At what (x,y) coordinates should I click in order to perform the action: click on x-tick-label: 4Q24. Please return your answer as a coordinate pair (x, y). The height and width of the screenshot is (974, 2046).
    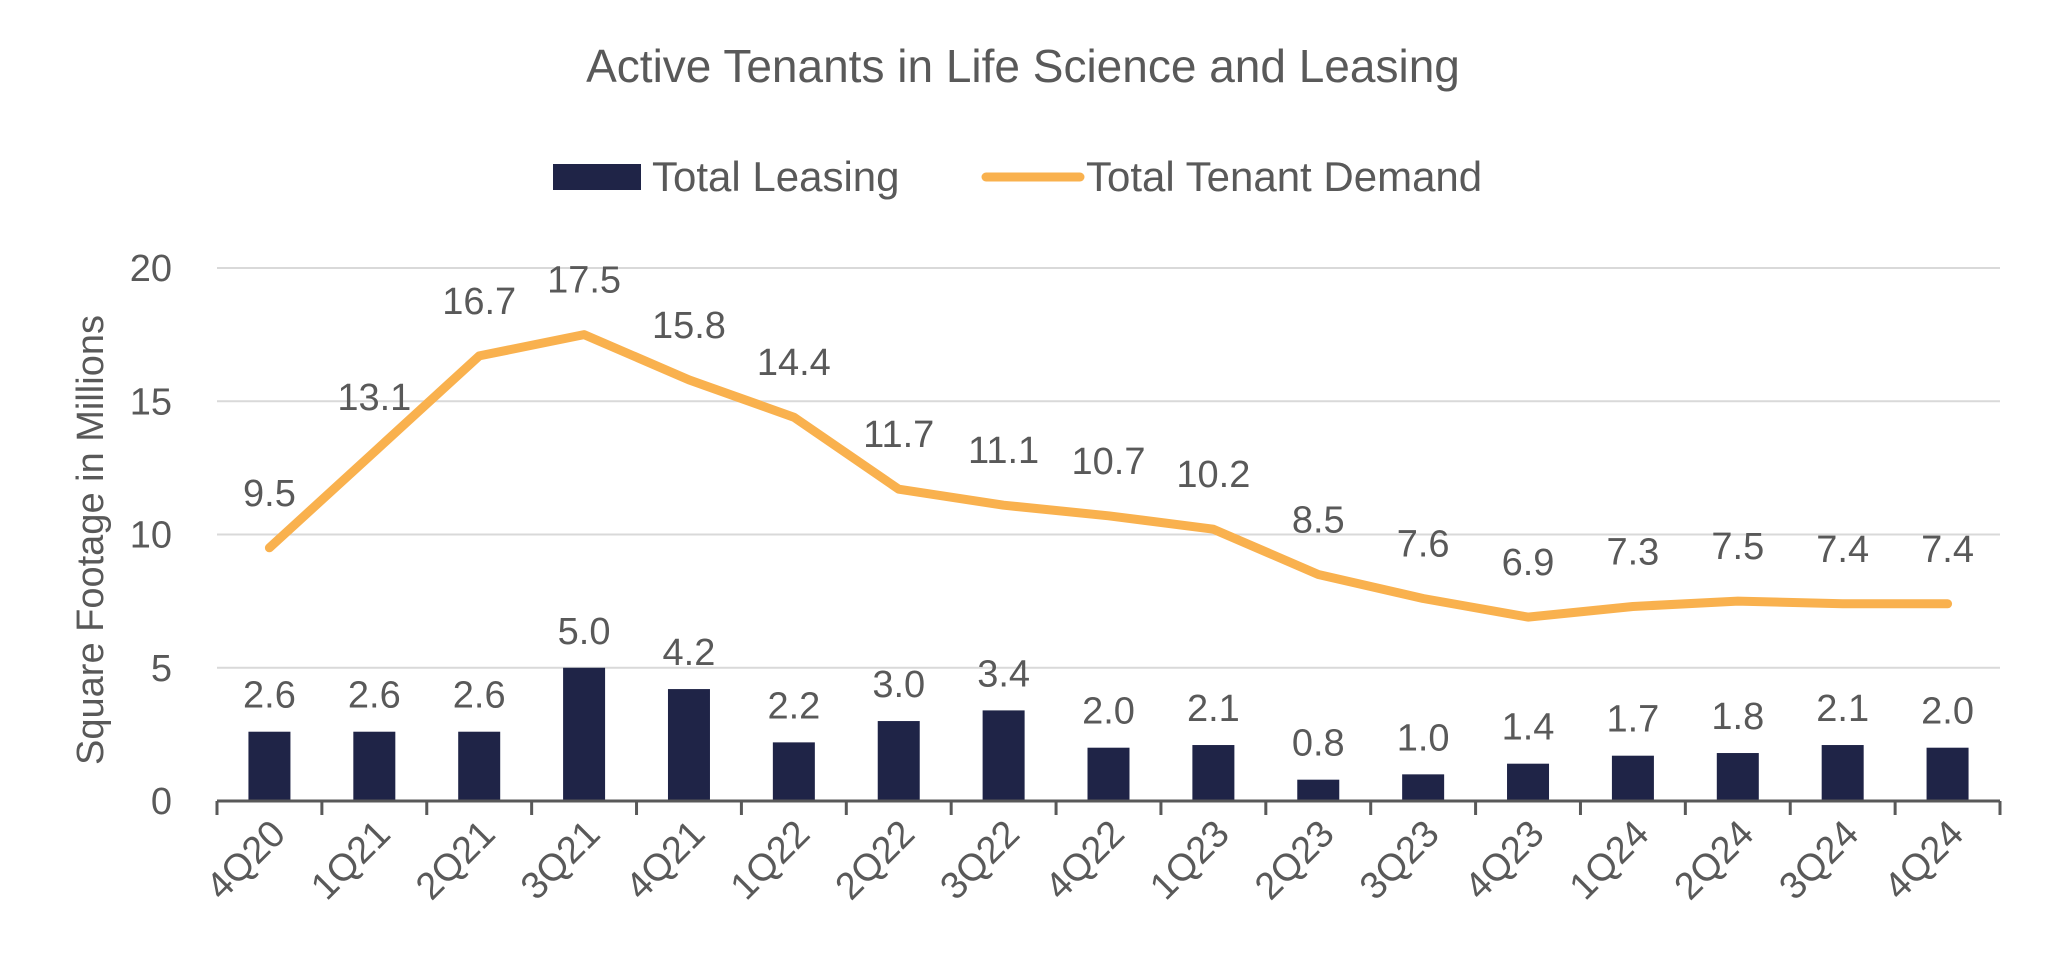
    Looking at the image, I should click on (1923, 860).